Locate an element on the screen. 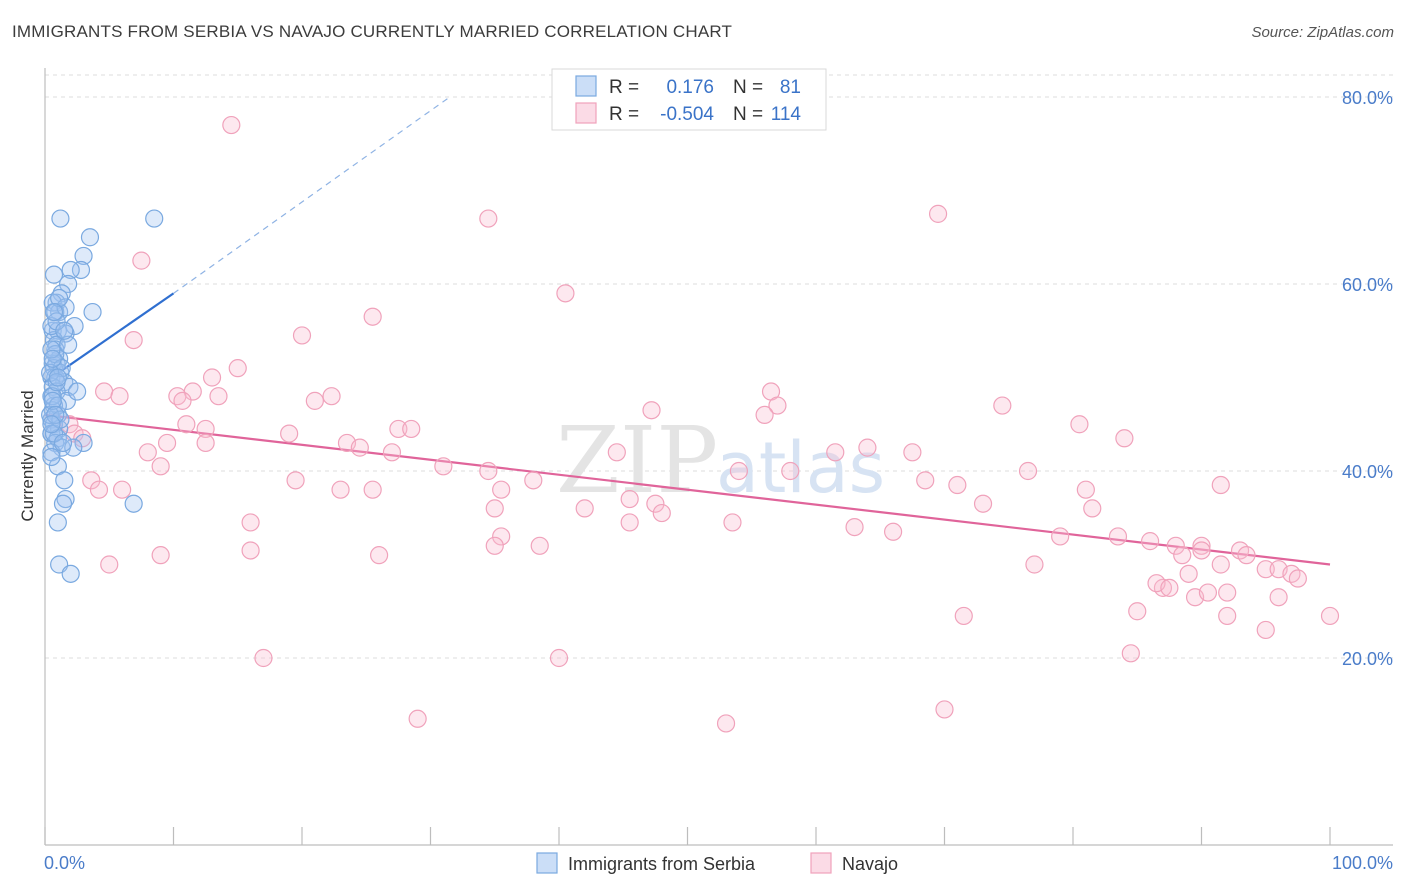  legend-swatch-navajo is located at coordinates (586, 113).